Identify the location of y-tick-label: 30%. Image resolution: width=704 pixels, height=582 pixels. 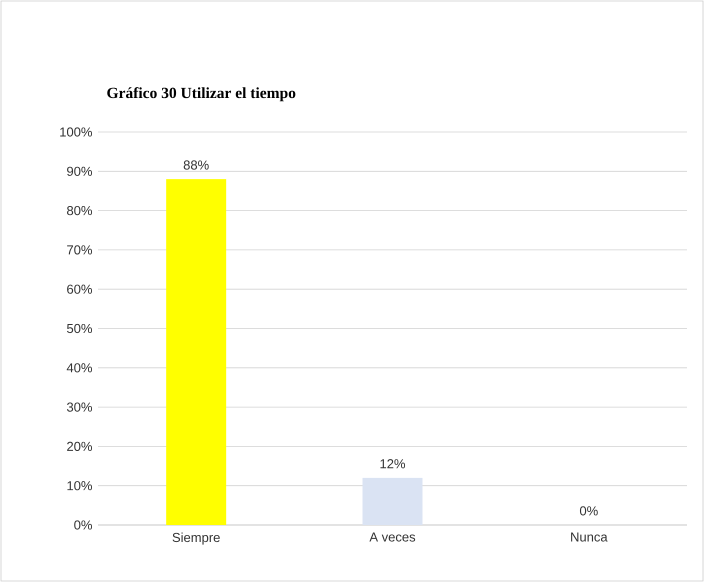
(79, 407).